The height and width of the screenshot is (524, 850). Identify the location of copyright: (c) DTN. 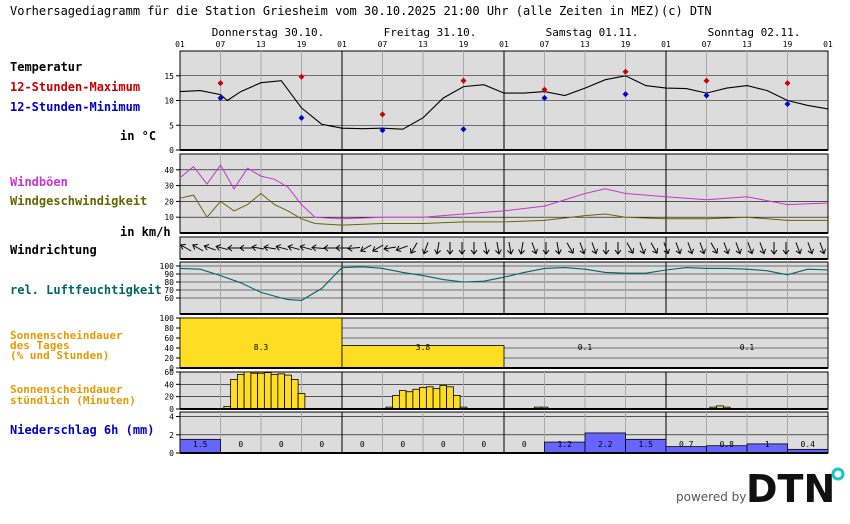
(686, 11).